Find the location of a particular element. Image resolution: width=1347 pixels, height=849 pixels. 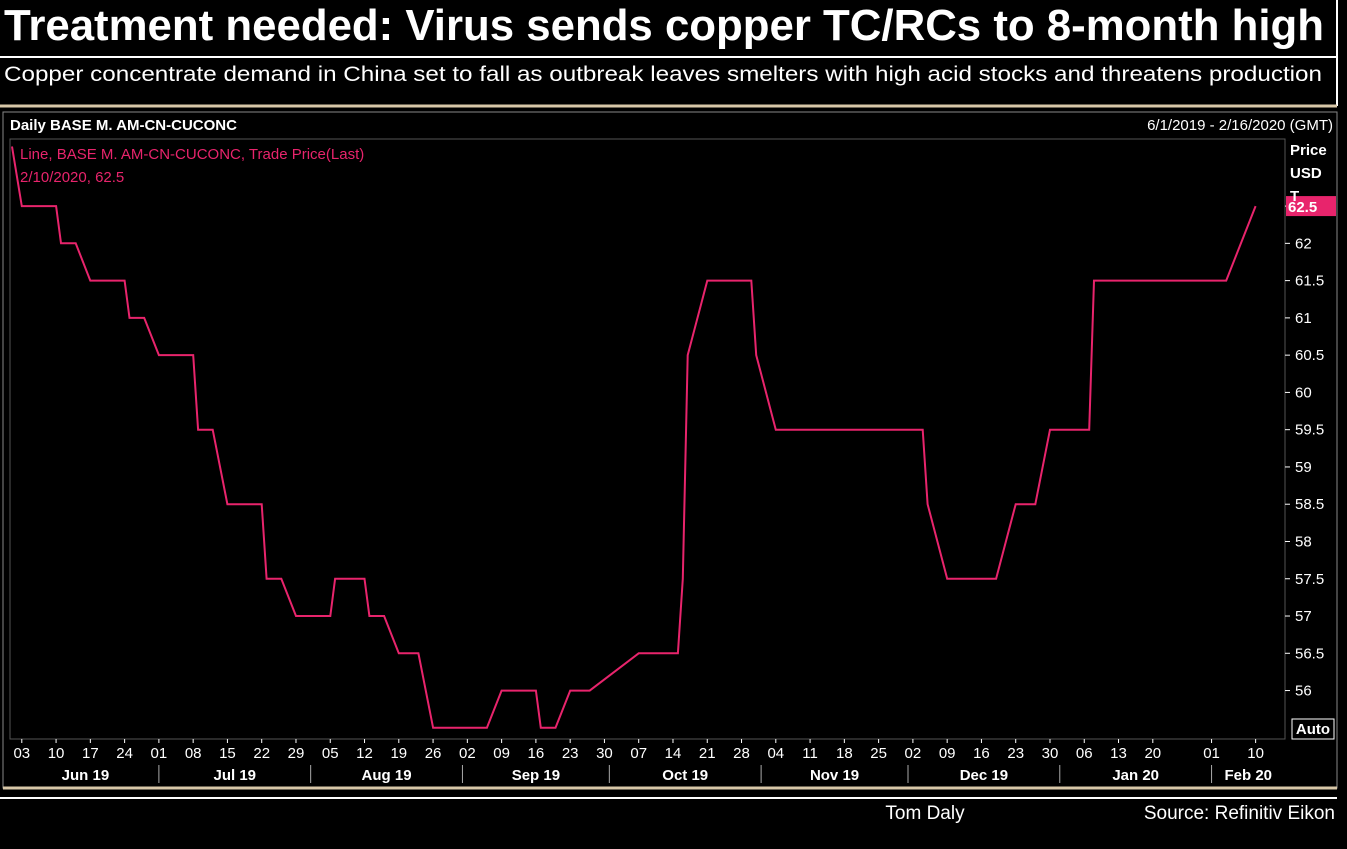

auto-button is located at coordinates (1313, 729).